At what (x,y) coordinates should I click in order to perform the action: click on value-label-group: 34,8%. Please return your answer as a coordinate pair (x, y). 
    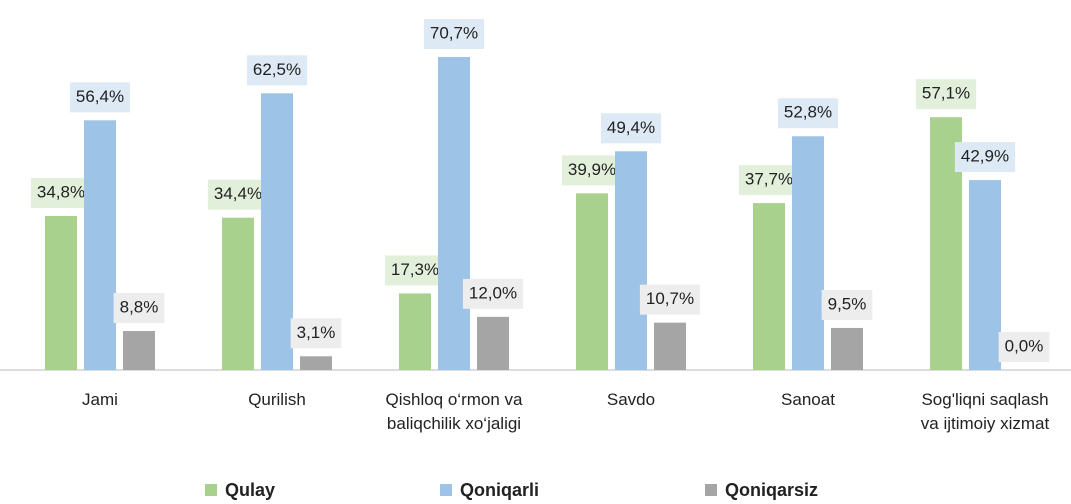
    Looking at the image, I should click on (61, 192).